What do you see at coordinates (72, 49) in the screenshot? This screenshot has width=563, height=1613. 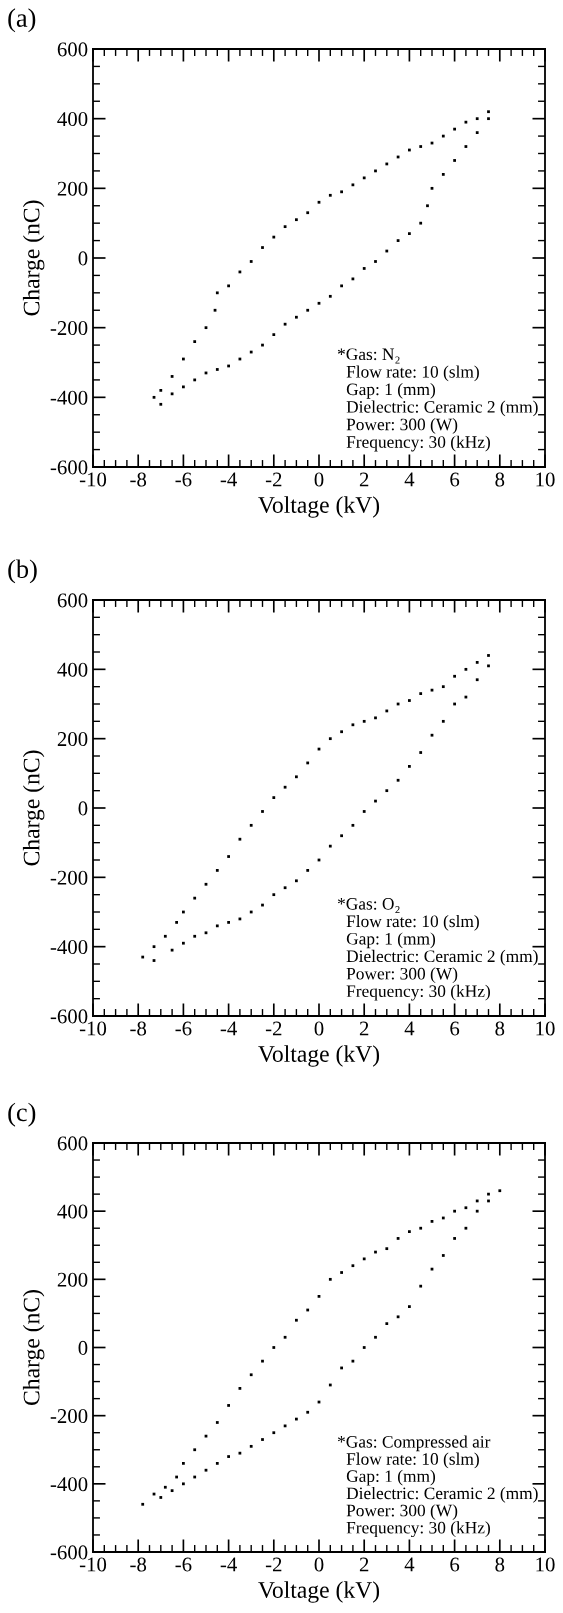 I see `y-tick-label: 600` at bounding box center [72, 49].